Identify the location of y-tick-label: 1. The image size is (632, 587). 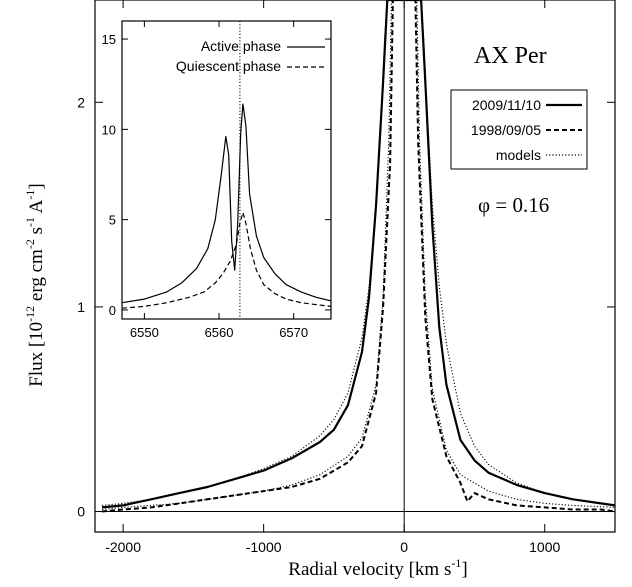
(81, 307).